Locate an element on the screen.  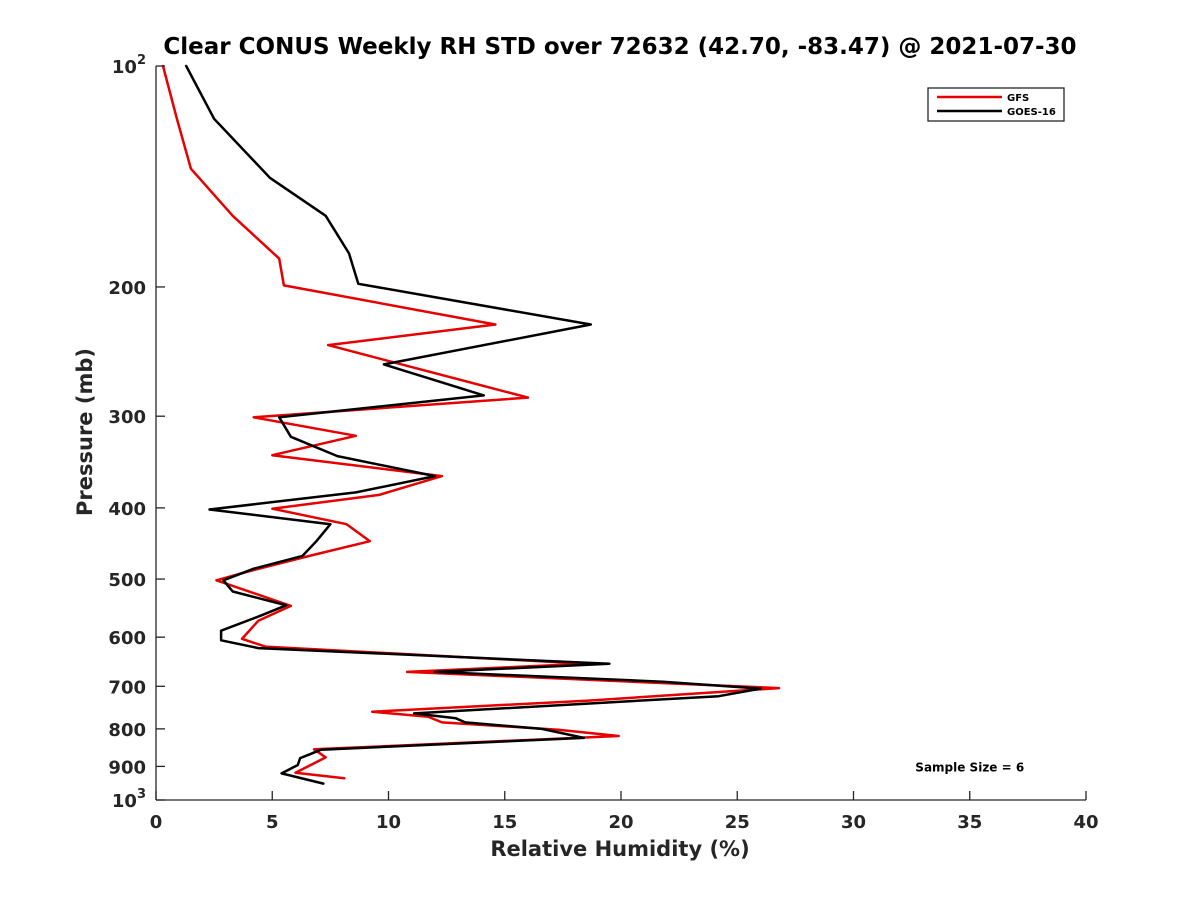
x-tick-label: 5 is located at coordinates (272, 822).